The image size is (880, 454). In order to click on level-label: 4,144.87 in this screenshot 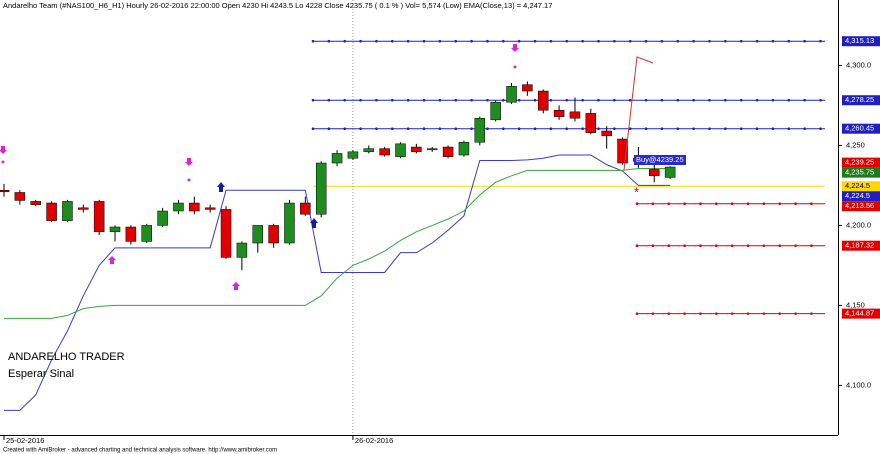, I will do `click(859, 313)`.